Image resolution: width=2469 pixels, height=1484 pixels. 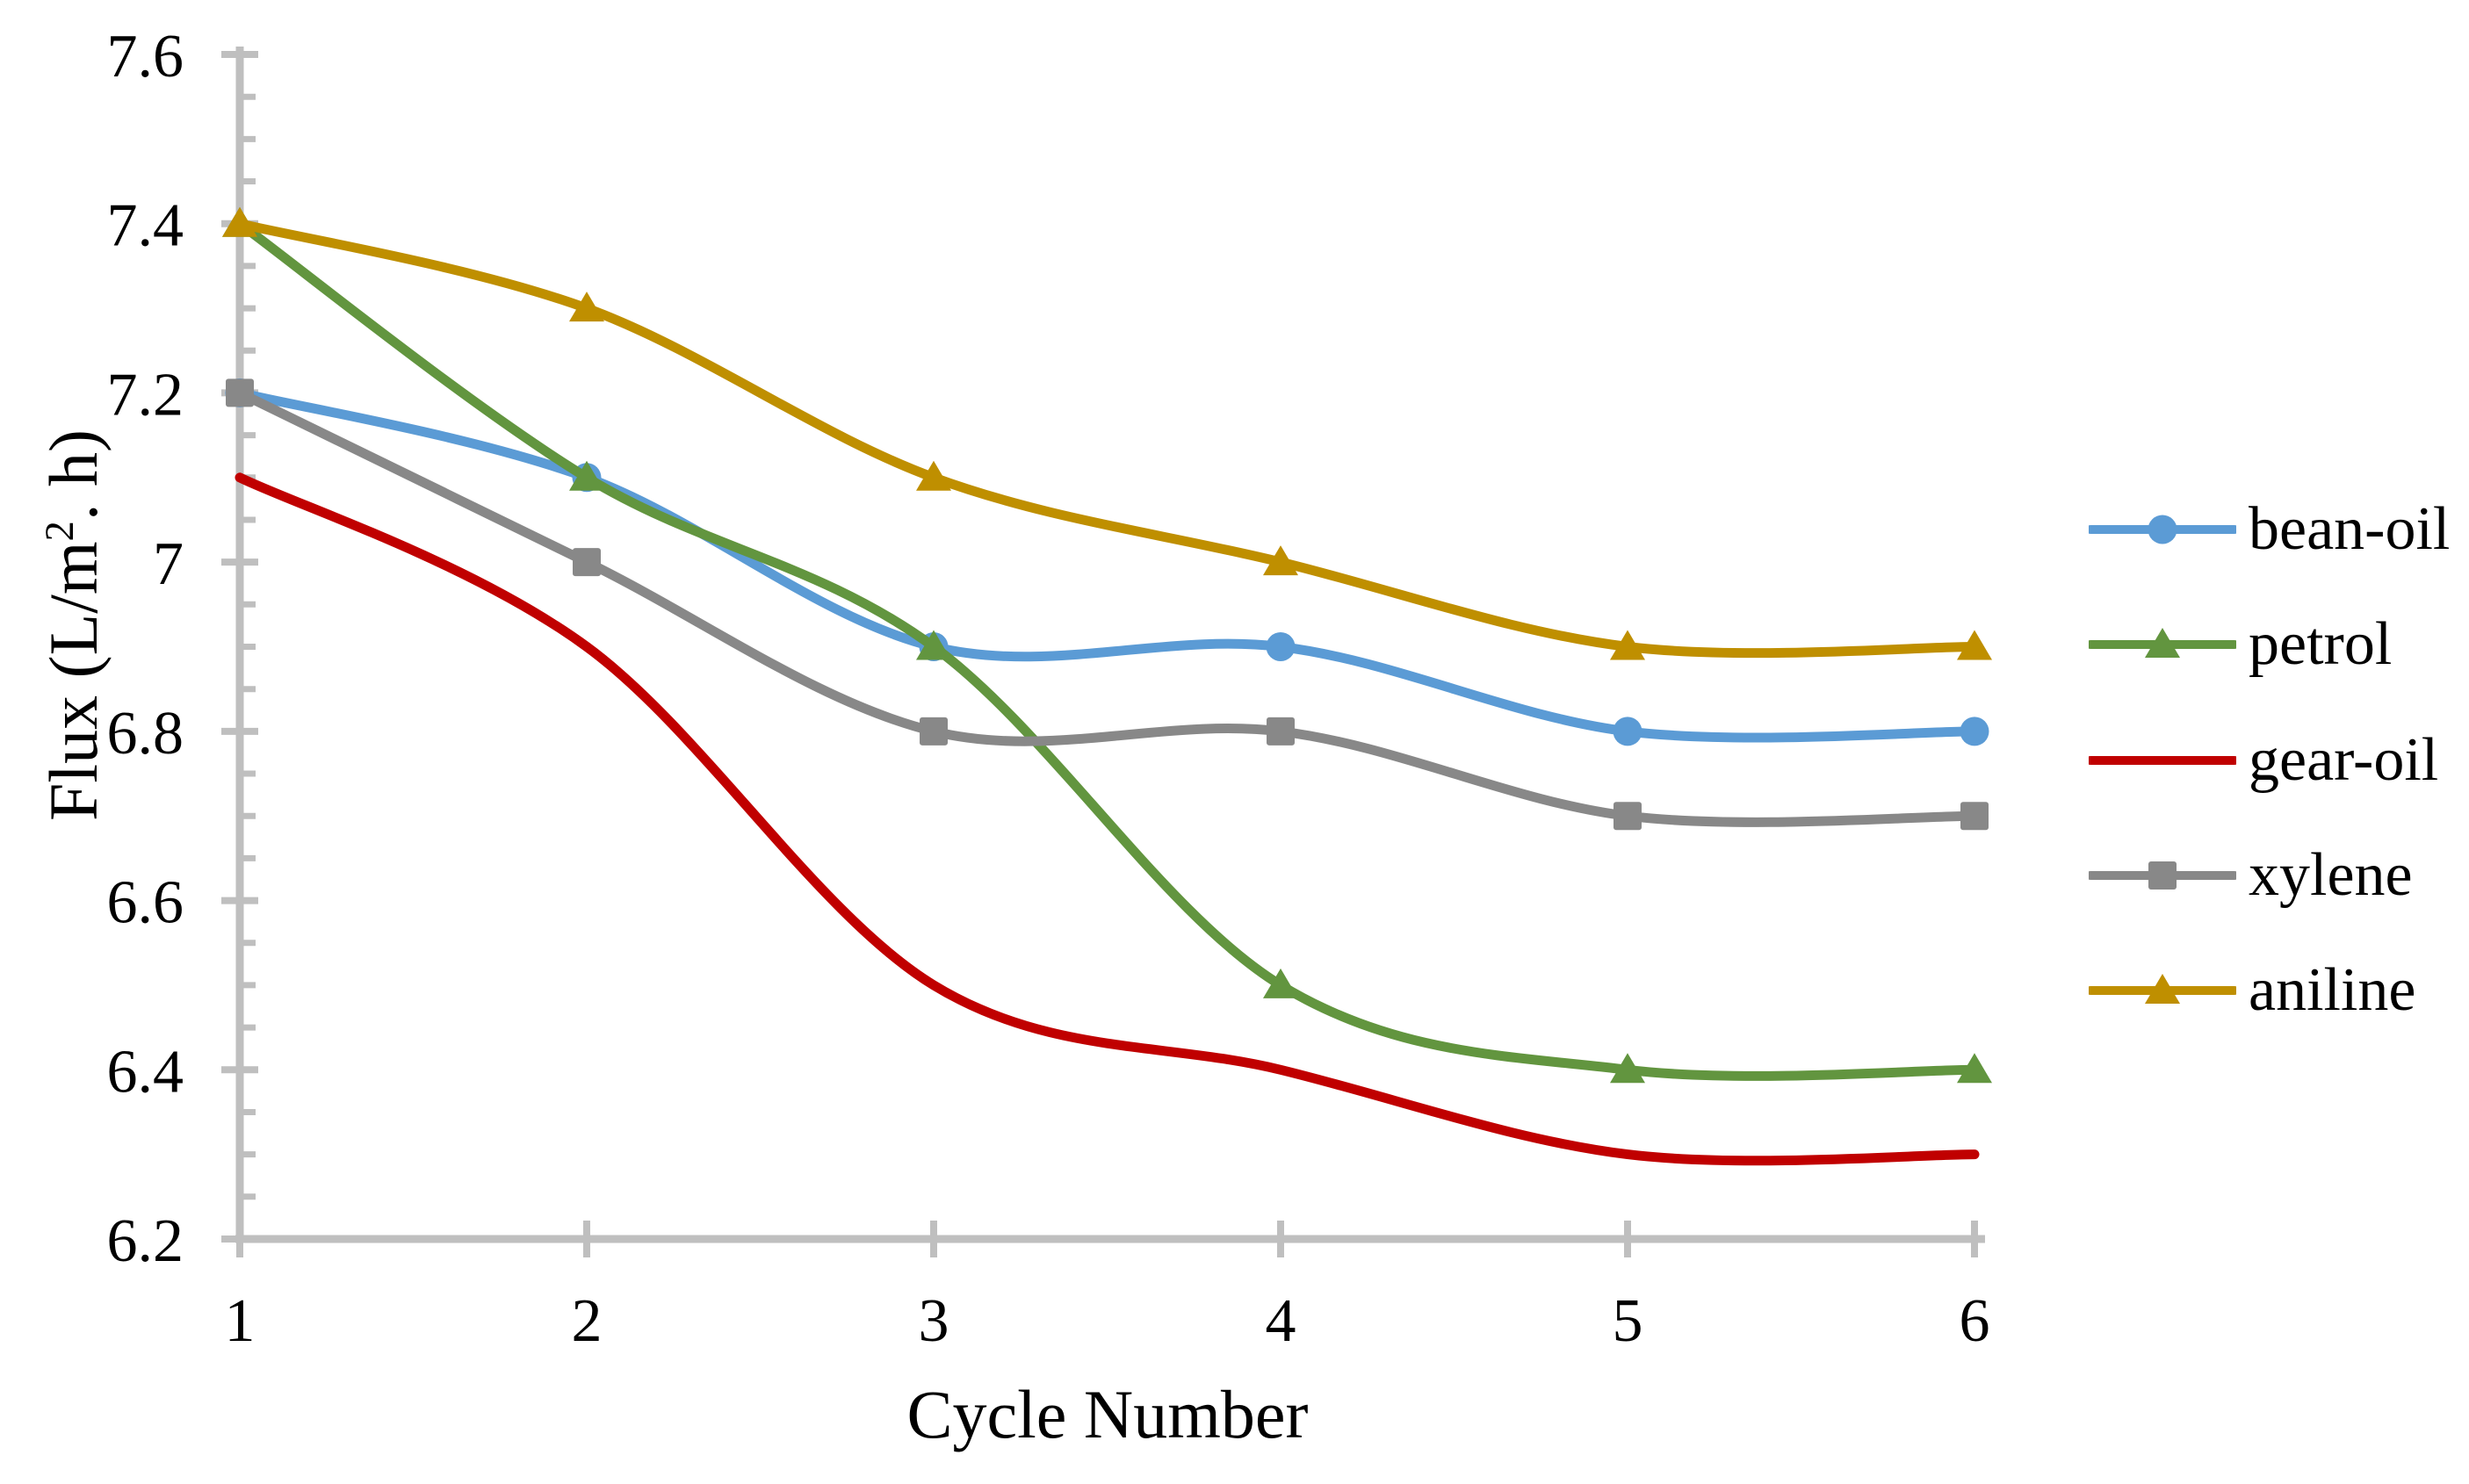 What do you see at coordinates (145, 226) in the screenshot?
I see `y-tick-label: 7.4` at bounding box center [145, 226].